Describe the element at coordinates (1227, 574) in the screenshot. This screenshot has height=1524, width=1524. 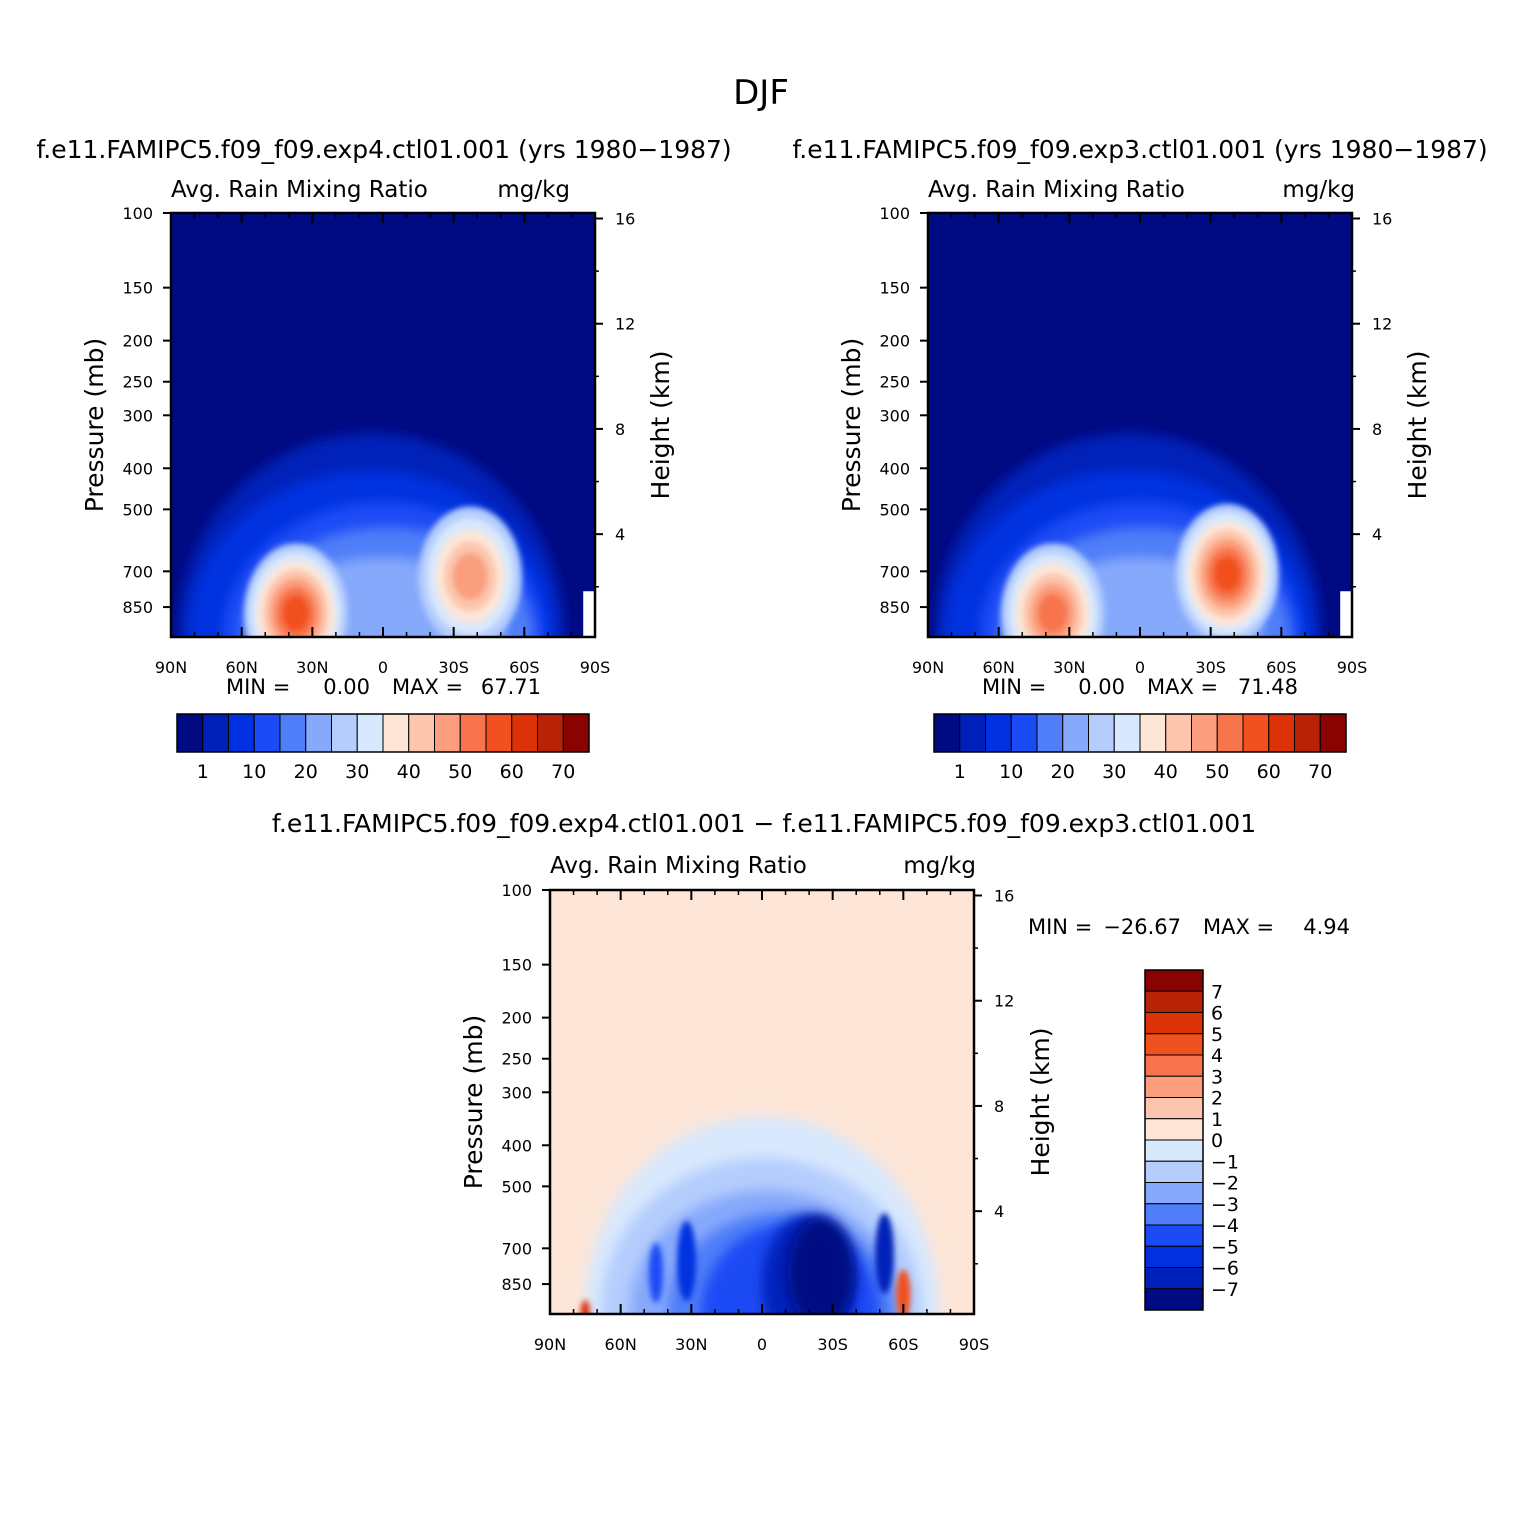
I see `rain-maximum` at that location.